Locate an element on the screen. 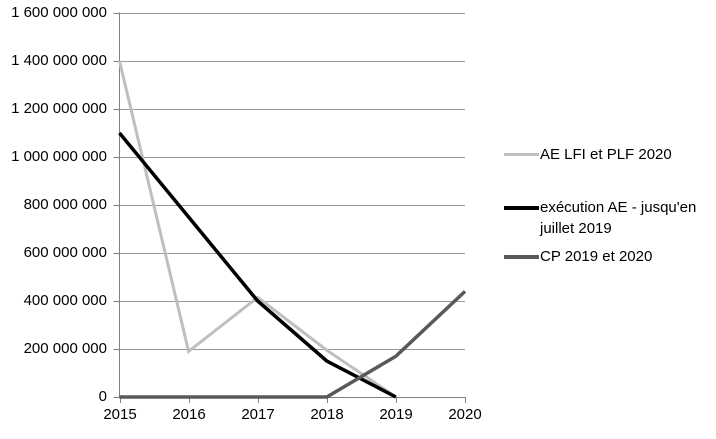 The image size is (716, 439). y-tick-label: 1 000 000 000 is located at coordinates (59, 156).